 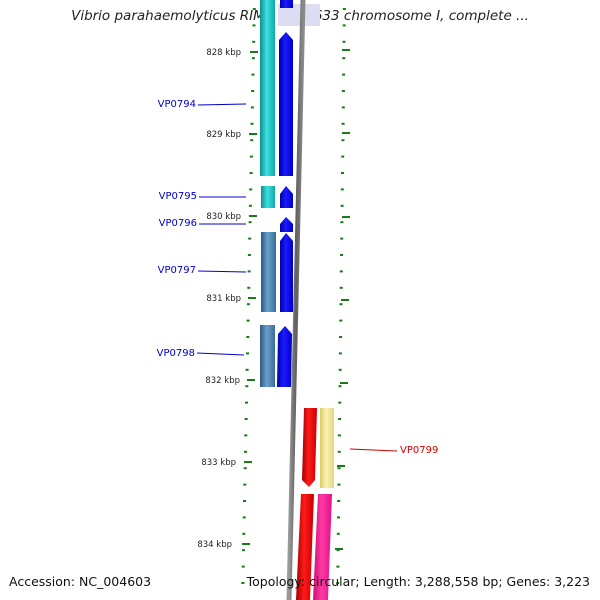 I want to click on cog-ring-right, so click(x=323, y=504).